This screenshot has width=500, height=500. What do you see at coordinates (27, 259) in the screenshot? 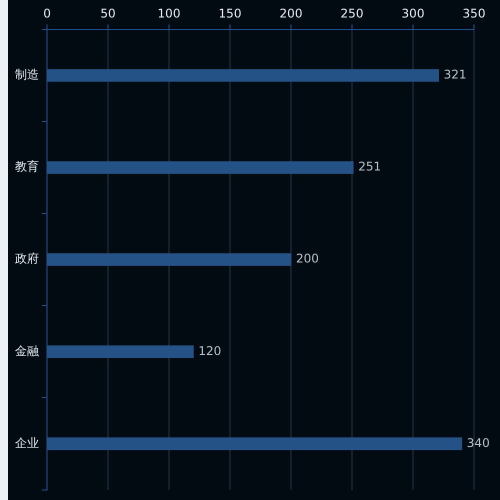
I see `y-tick-label: 政府` at bounding box center [27, 259].